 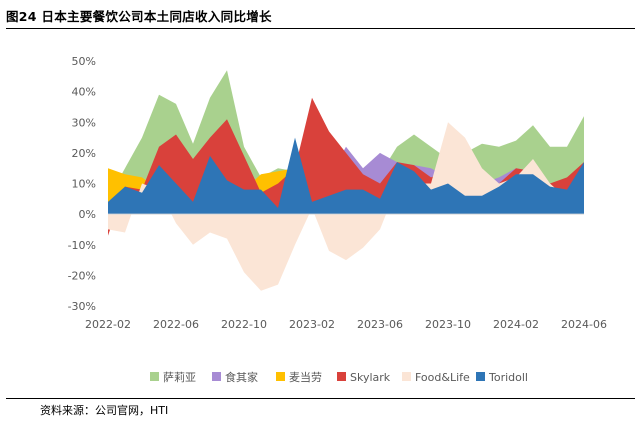 What do you see at coordinates (82, 306) in the screenshot?
I see `y-tick-label: -30%` at bounding box center [82, 306].